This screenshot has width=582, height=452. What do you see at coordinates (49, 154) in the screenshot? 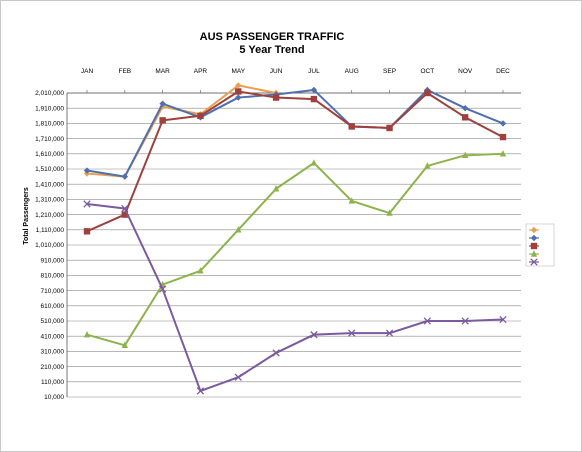
I see `y-tick-label: 1,610,000` at bounding box center [49, 154].